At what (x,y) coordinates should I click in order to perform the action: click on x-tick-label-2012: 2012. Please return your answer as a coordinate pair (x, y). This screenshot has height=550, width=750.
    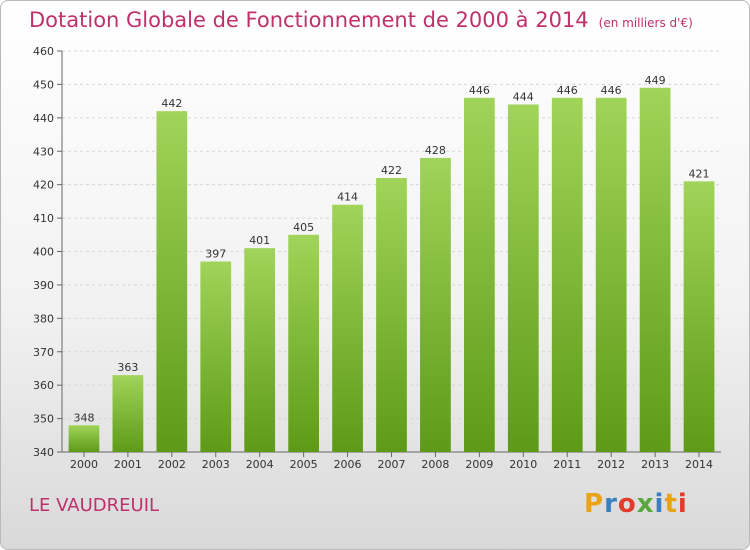
    Looking at the image, I should click on (611, 464).